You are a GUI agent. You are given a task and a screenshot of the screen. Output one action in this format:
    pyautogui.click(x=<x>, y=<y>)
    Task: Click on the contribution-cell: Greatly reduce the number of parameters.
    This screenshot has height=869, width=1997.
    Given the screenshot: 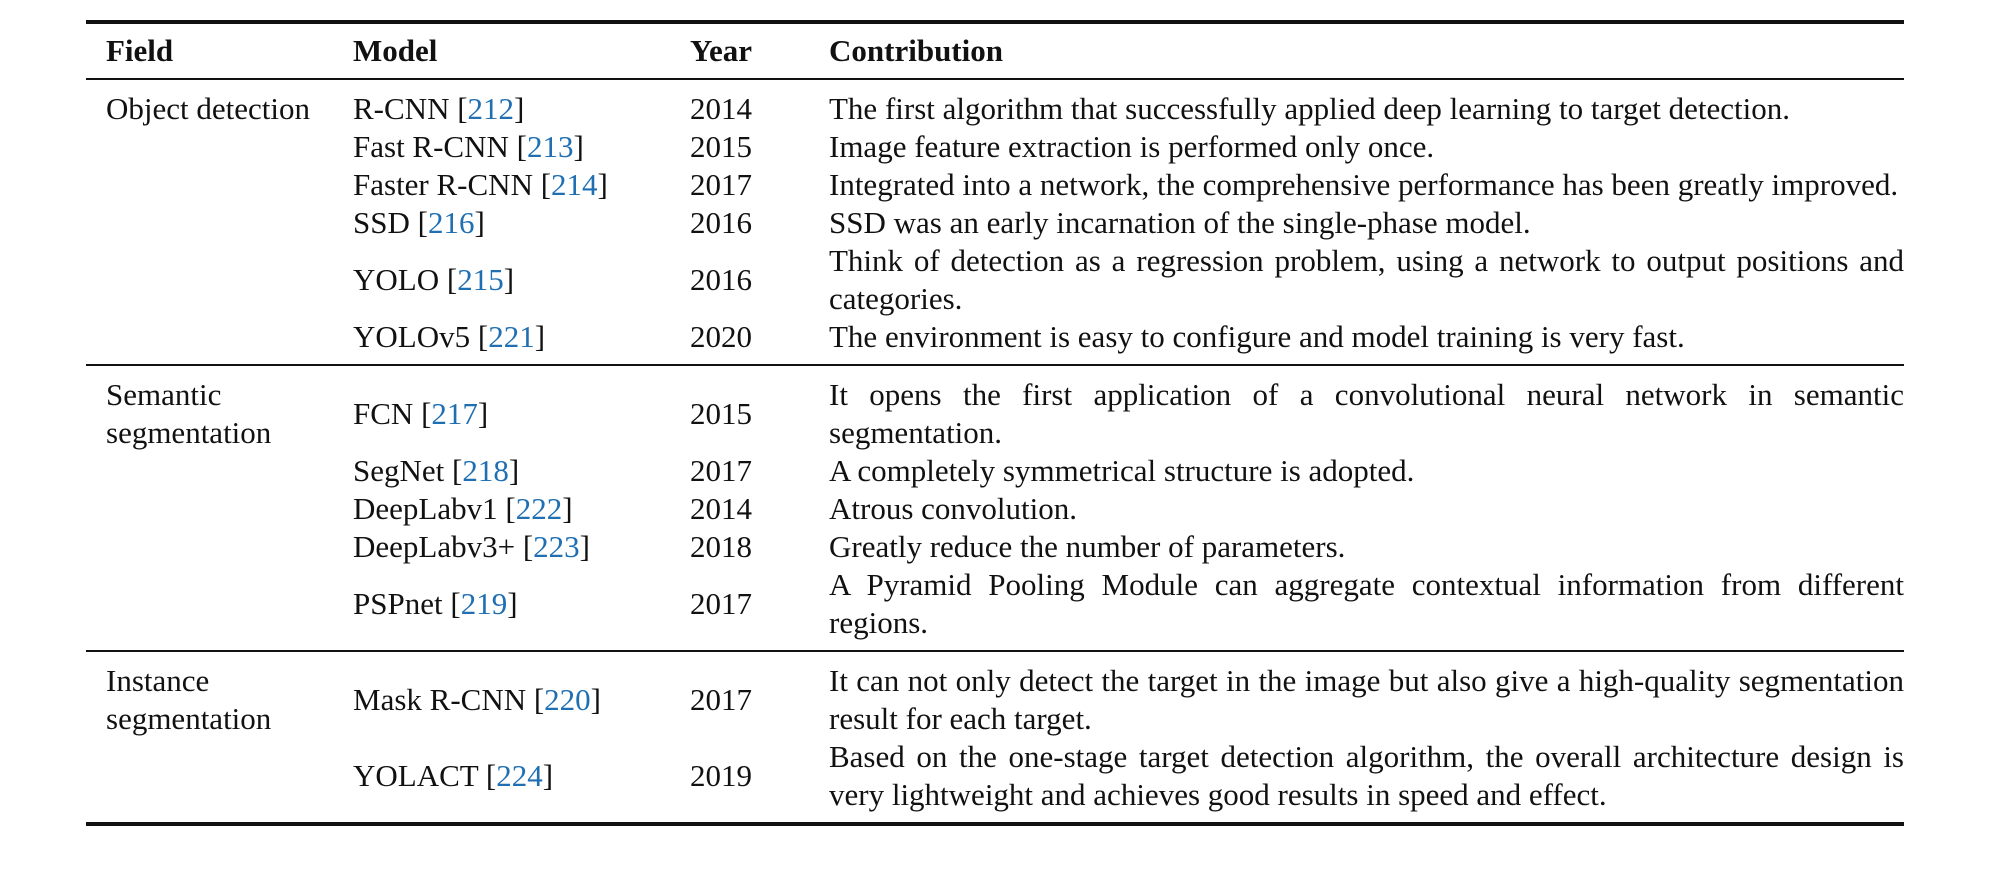 What is the action you would take?
    pyautogui.click(x=1087, y=546)
    